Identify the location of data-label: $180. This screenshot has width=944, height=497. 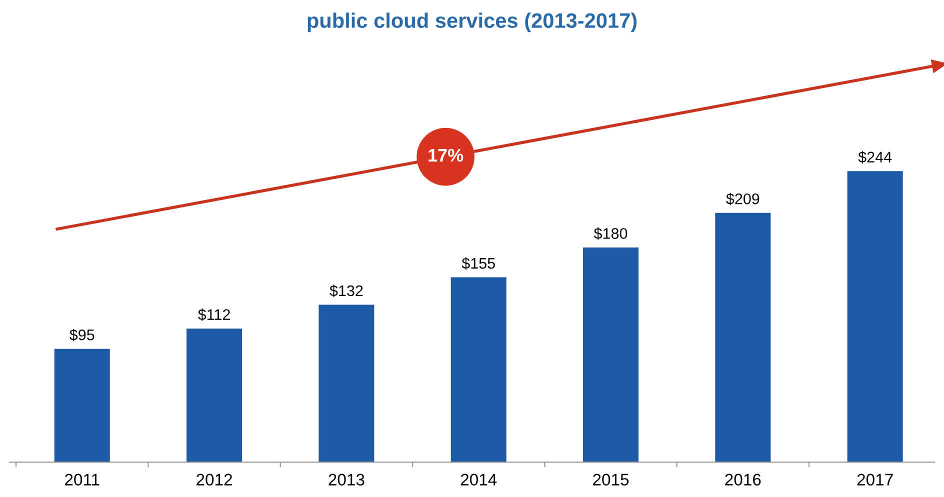
(611, 233).